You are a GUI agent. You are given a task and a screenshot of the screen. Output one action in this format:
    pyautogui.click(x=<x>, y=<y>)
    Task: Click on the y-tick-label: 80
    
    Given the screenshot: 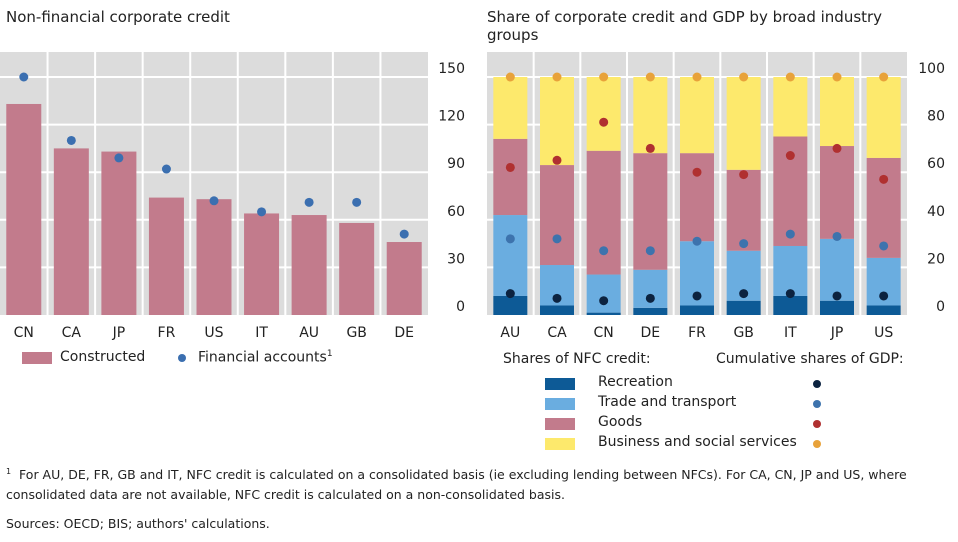 What is the action you would take?
    pyautogui.click(x=936, y=117)
    